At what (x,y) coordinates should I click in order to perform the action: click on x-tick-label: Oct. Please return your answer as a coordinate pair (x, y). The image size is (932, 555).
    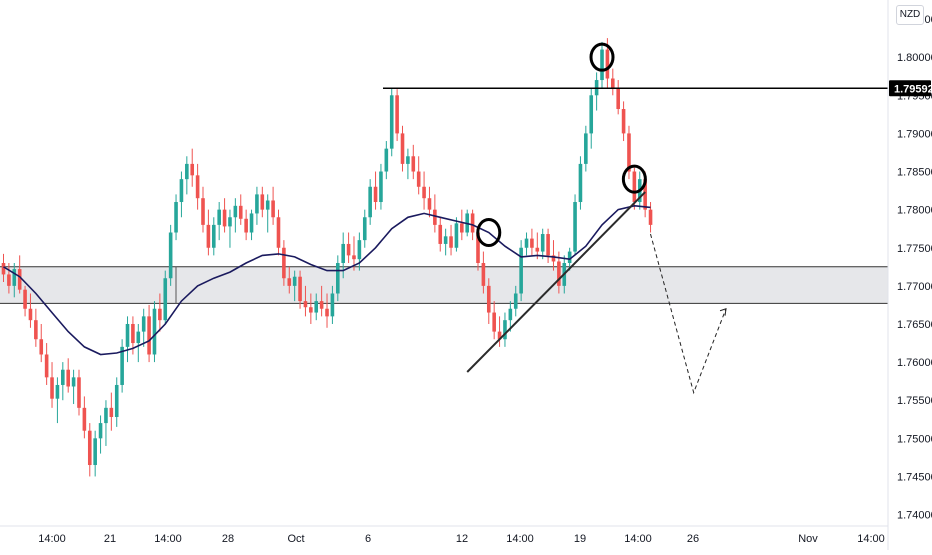
    Looking at the image, I should click on (295, 539).